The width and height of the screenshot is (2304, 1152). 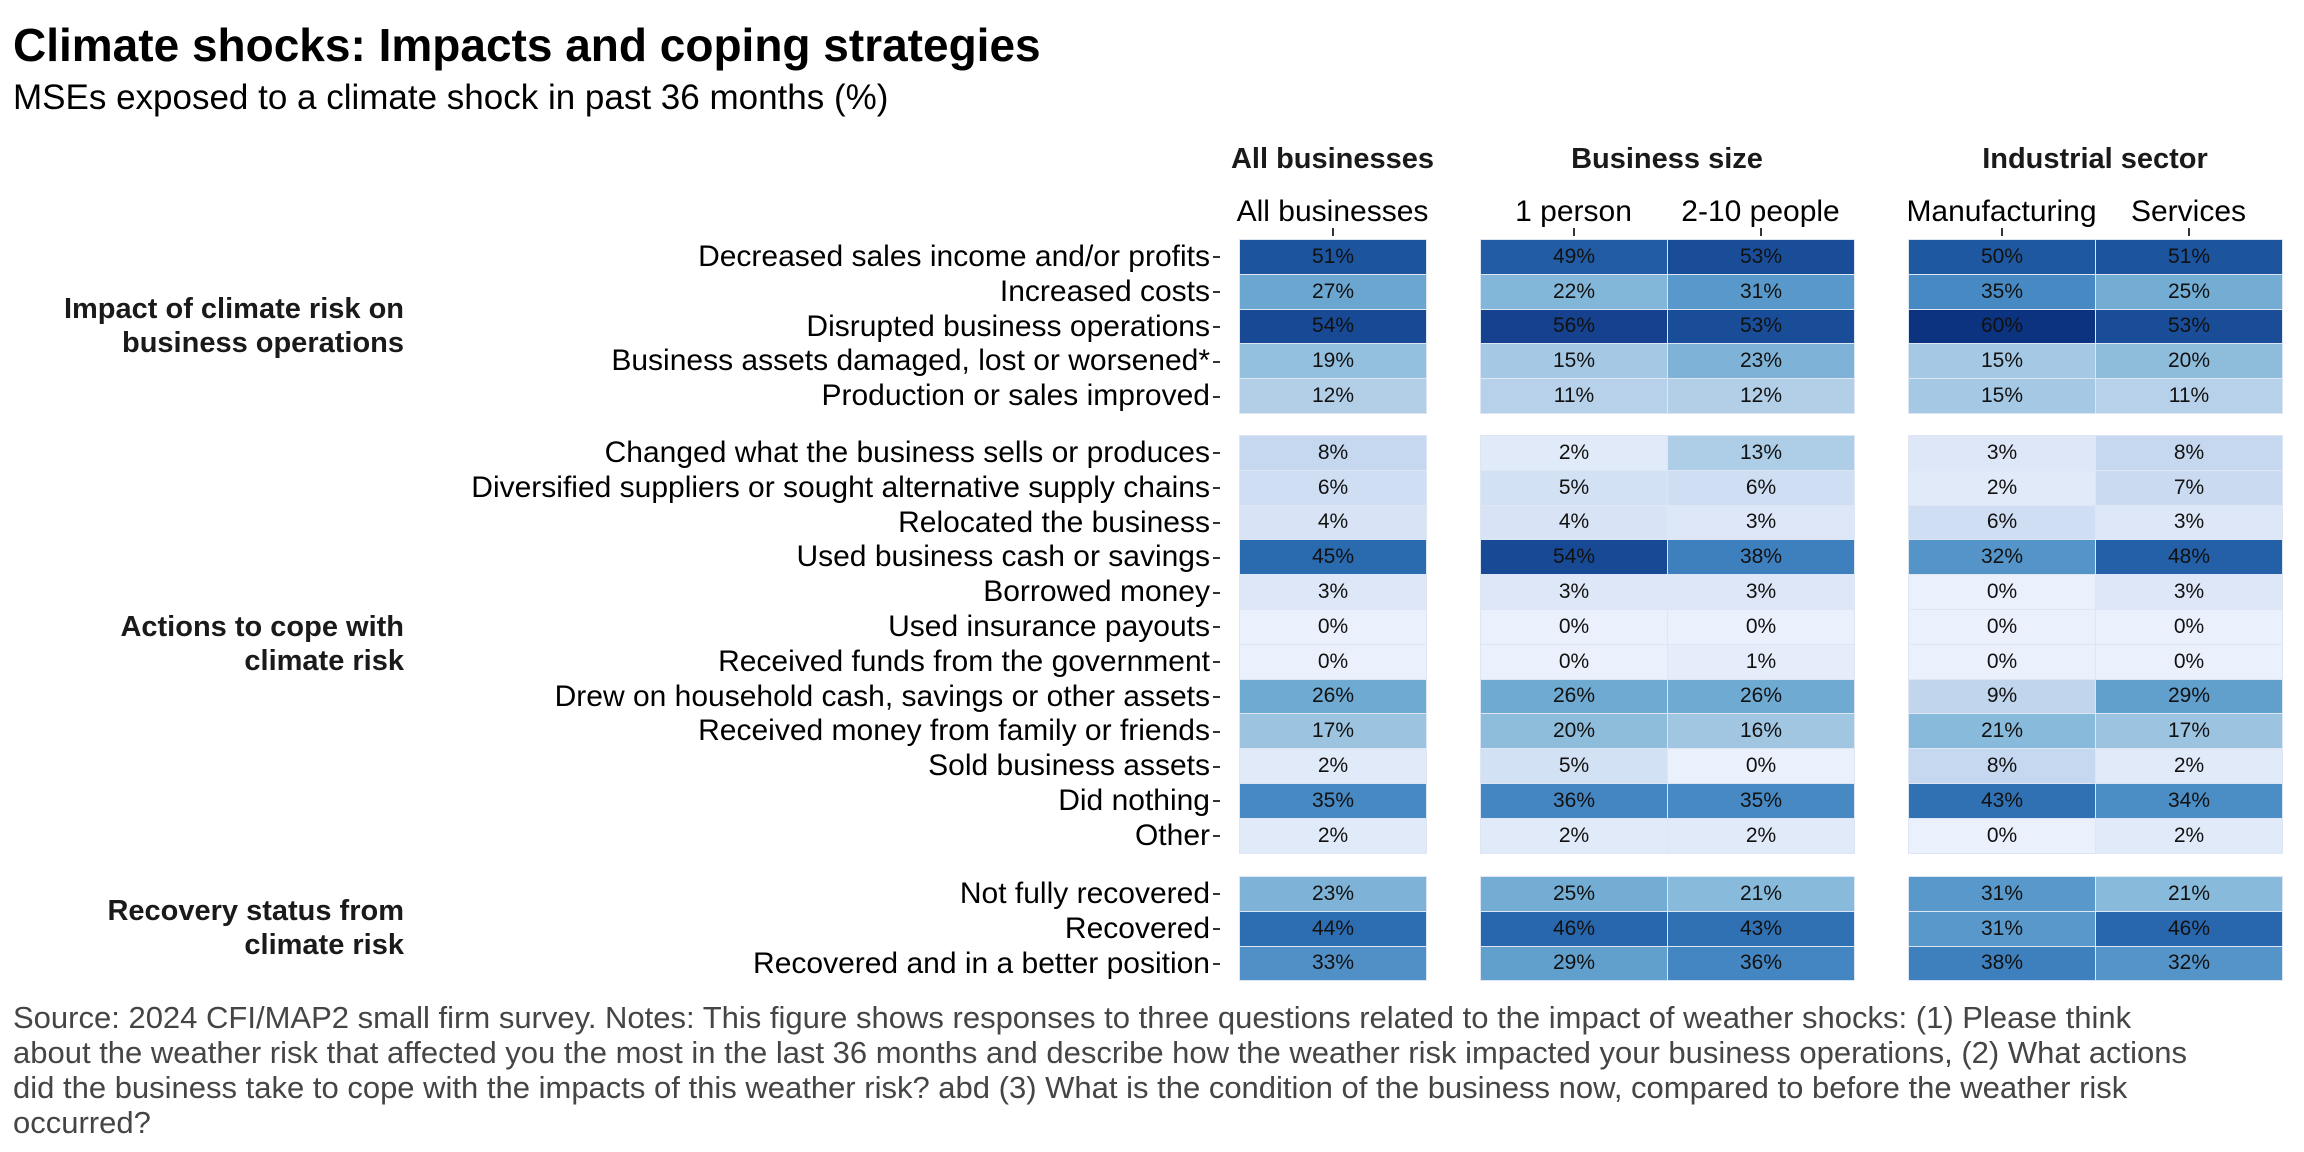 I want to click on column-header: 2-10 people, so click(x=1760, y=211).